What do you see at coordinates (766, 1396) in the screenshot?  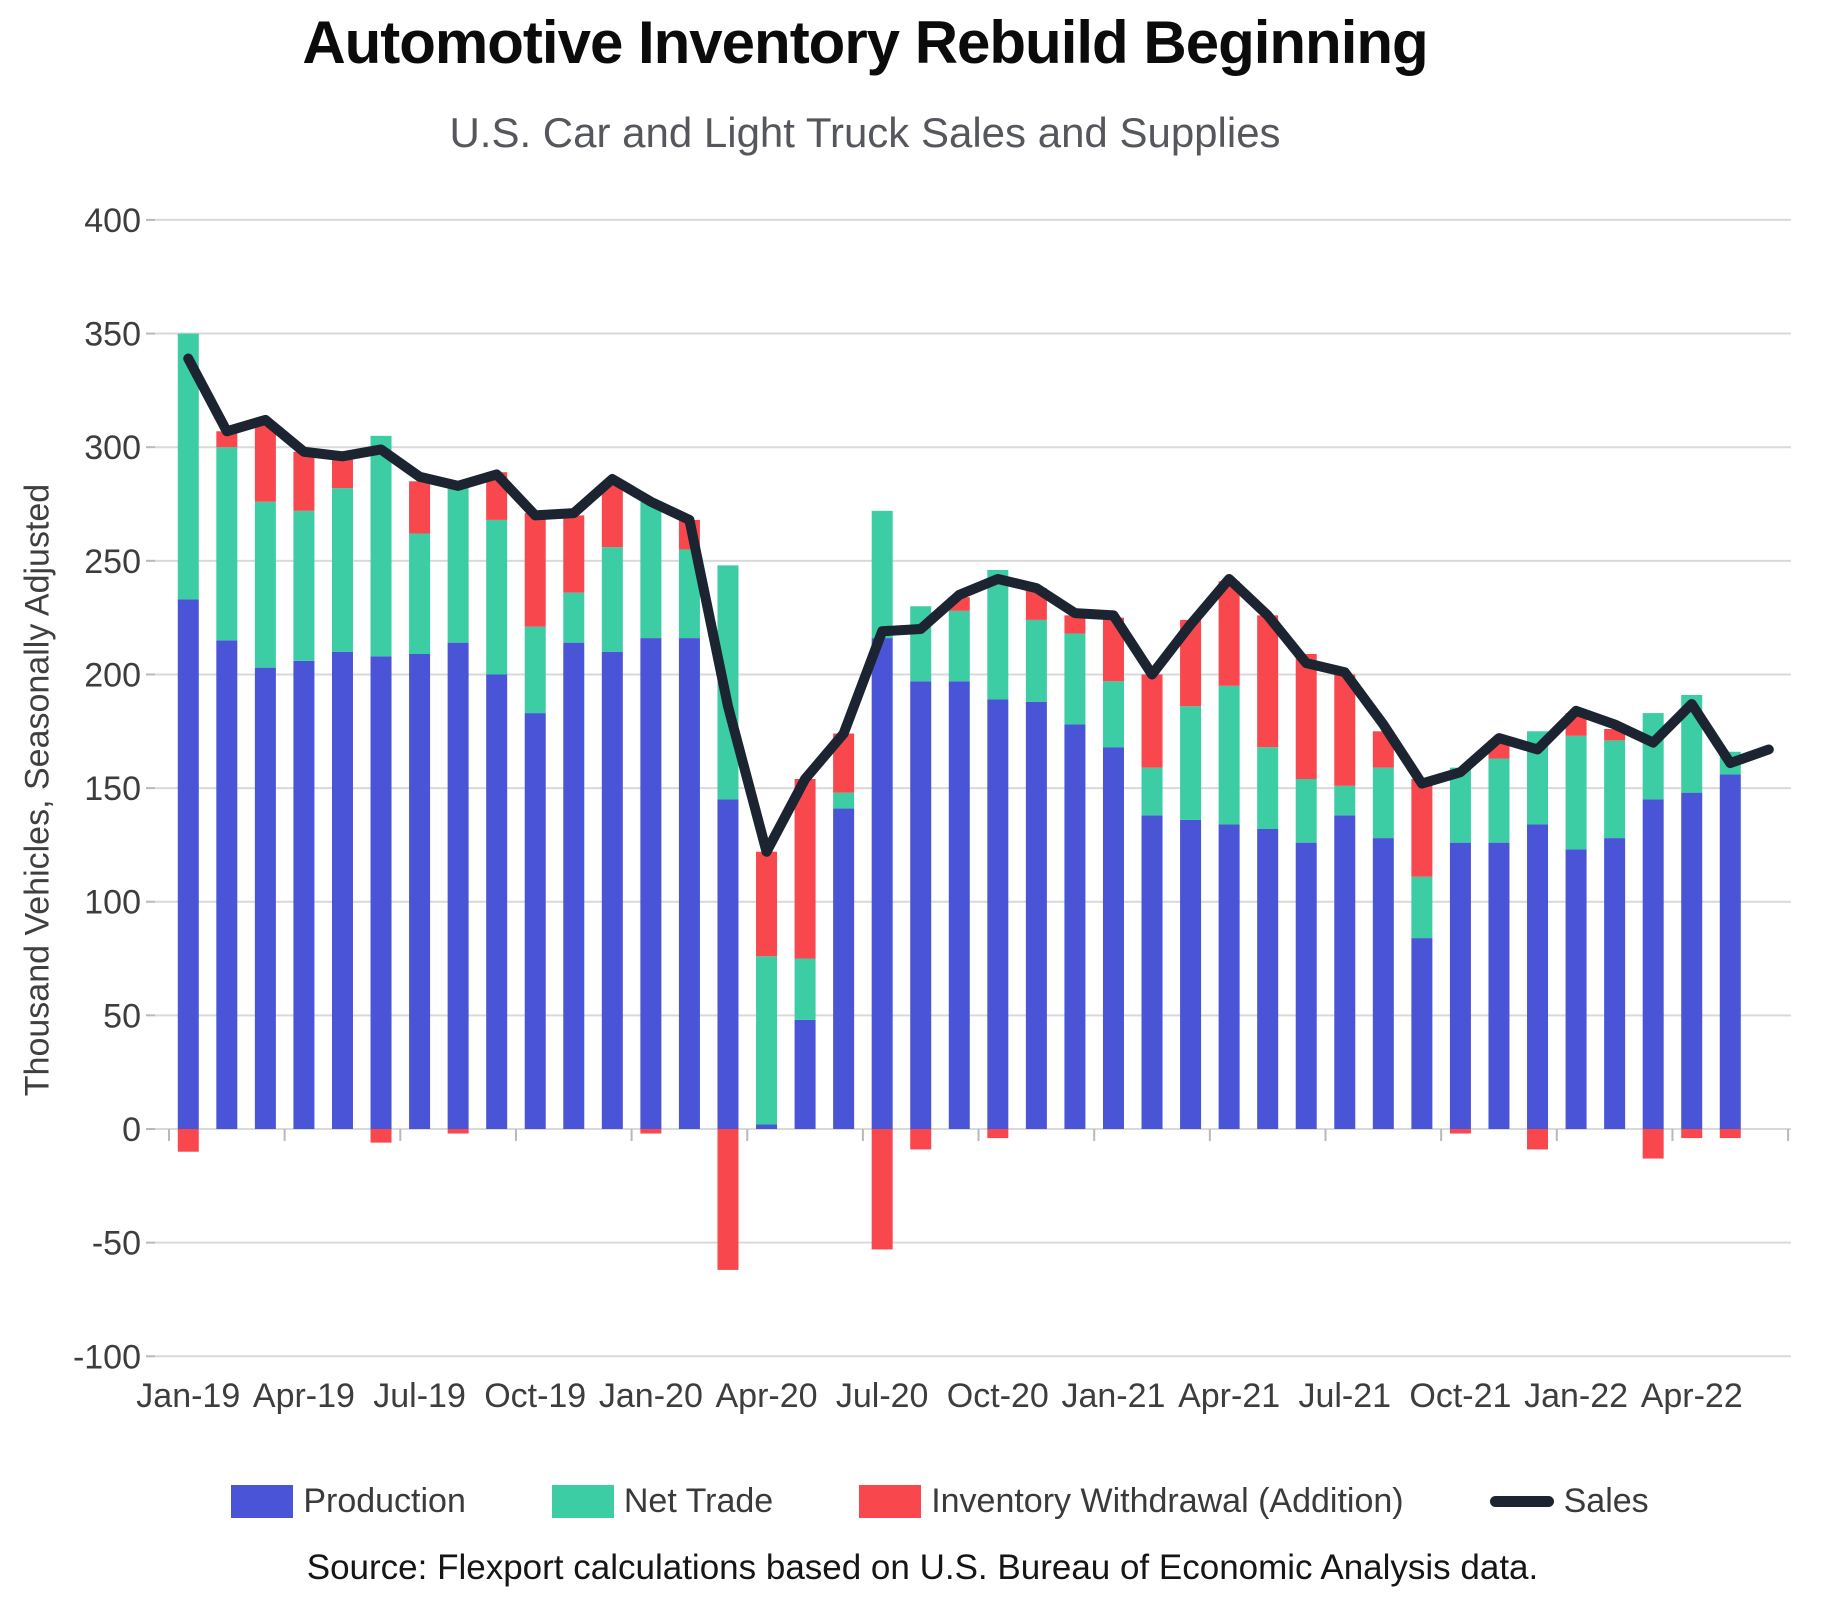 I see `x-tick-label: Apr-20` at bounding box center [766, 1396].